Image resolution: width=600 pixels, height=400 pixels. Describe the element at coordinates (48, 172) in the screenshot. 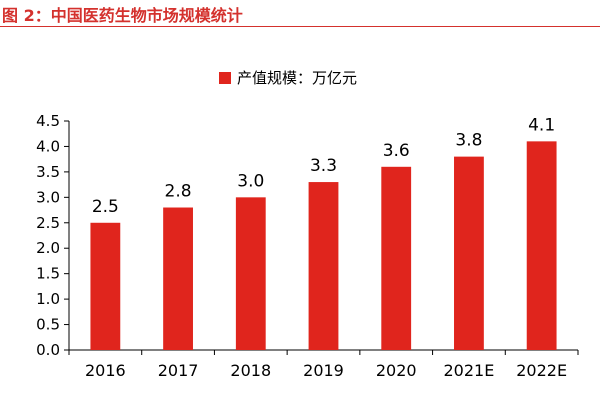

I see `y-tick-label: 3.5` at that location.